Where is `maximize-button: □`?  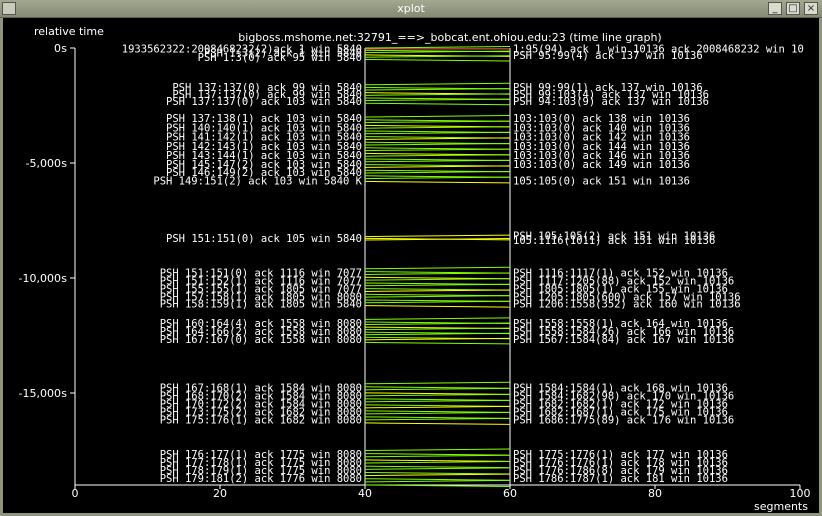 maximize-button: □ is located at coordinates (793, 8).